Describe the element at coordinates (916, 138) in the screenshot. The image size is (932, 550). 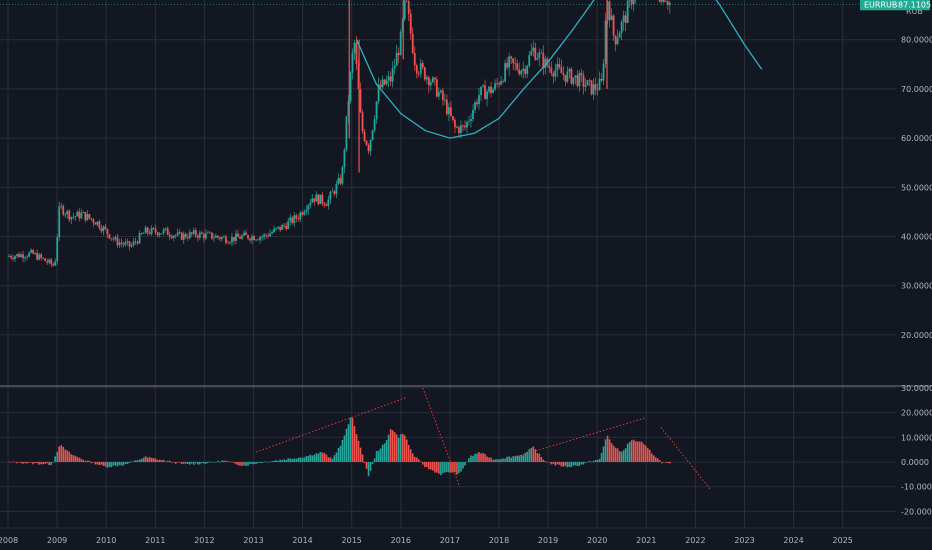
I see `price-tick-label: 60.0000` at that location.